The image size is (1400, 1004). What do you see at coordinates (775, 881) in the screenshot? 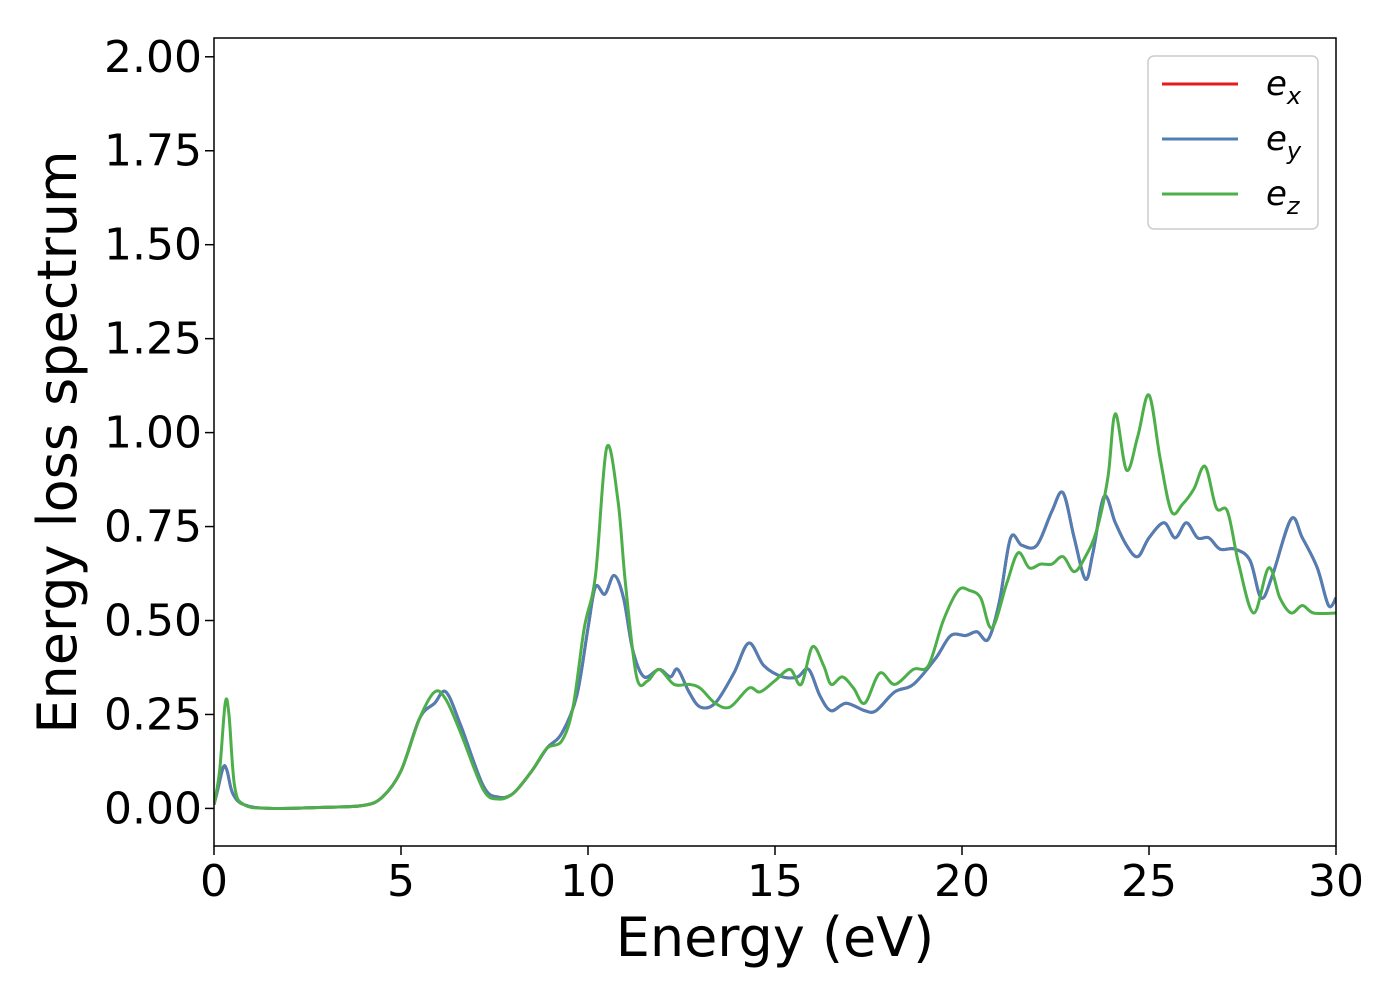
I see `x-tick-label: 15` at bounding box center [775, 881].